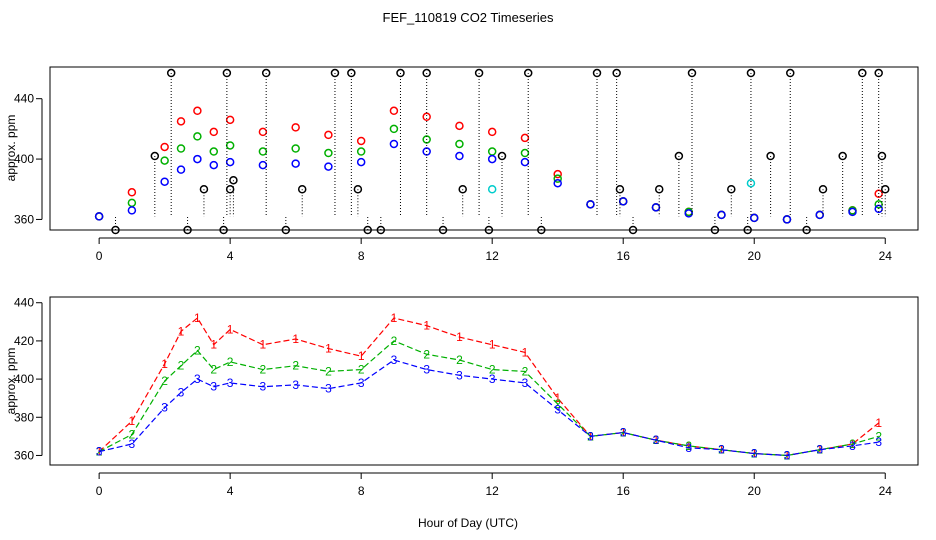  I want to click on x-tick-label: 12, so click(493, 256).